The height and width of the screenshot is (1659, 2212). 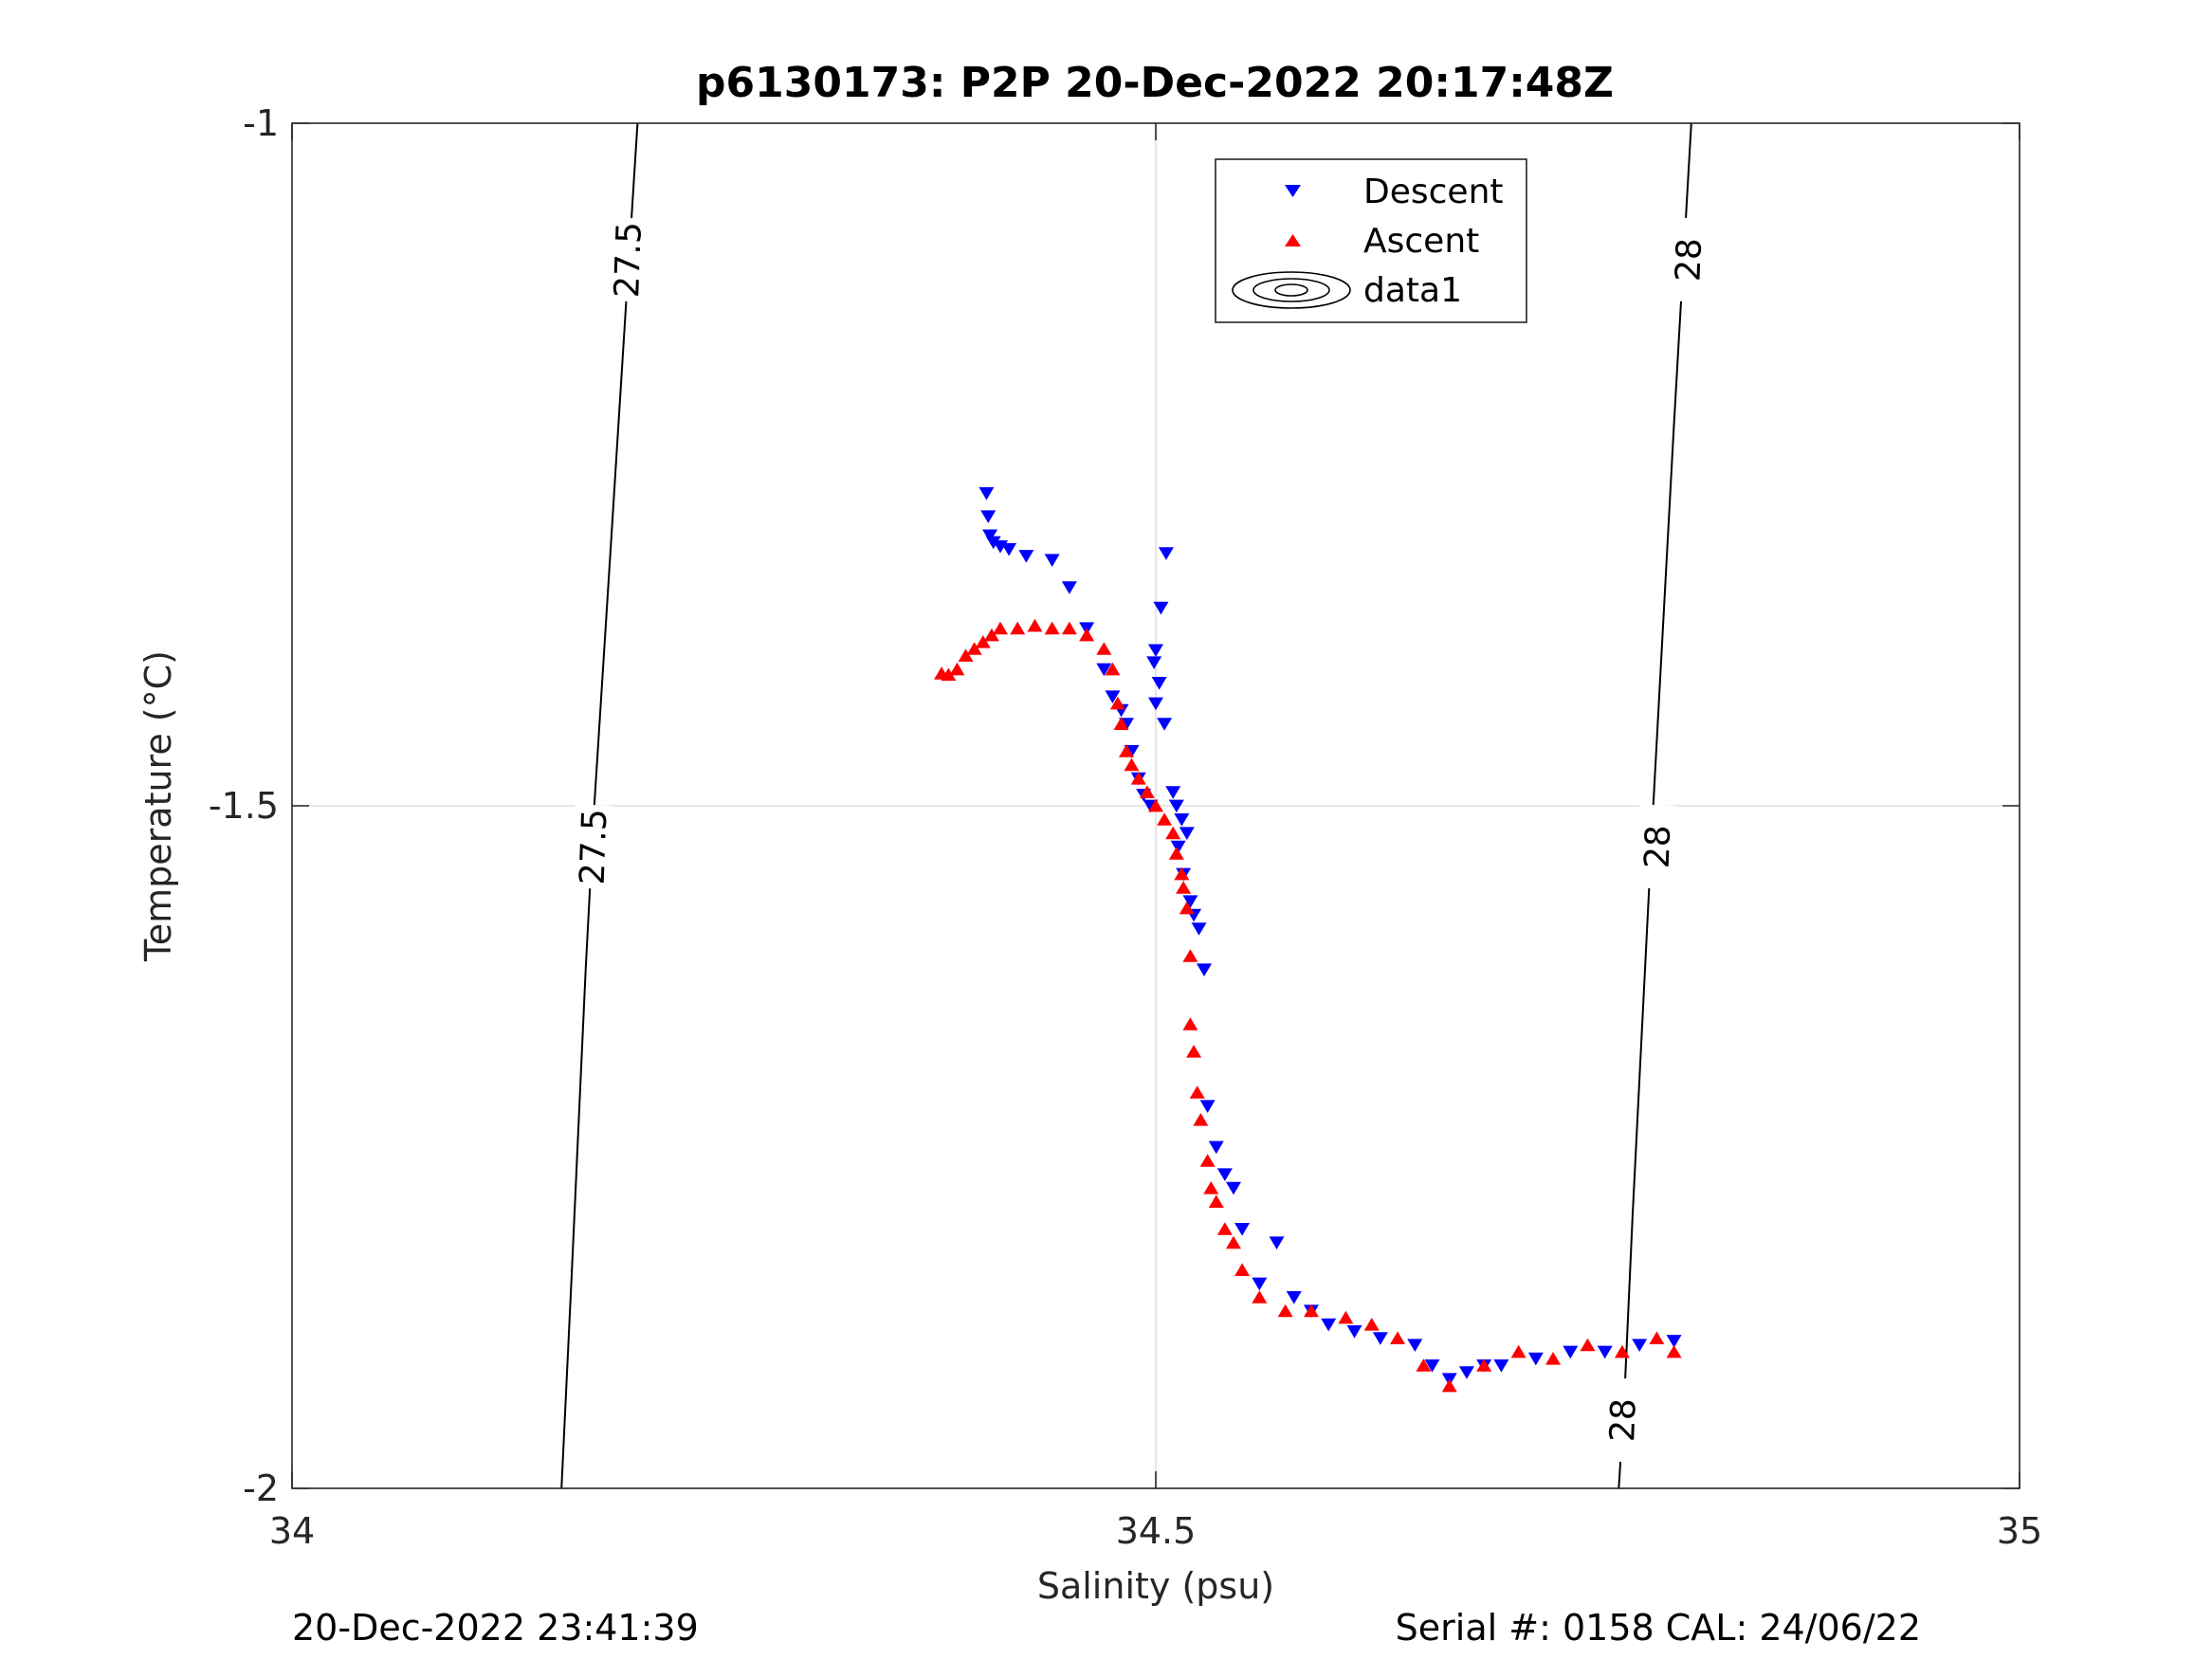 What do you see at coordinates (1155, 83) in the screenshot?
I see `chart-title: p6130173: P2P 20-Dec-2022 20:17:48Z` at bounding box center [1155, 83].